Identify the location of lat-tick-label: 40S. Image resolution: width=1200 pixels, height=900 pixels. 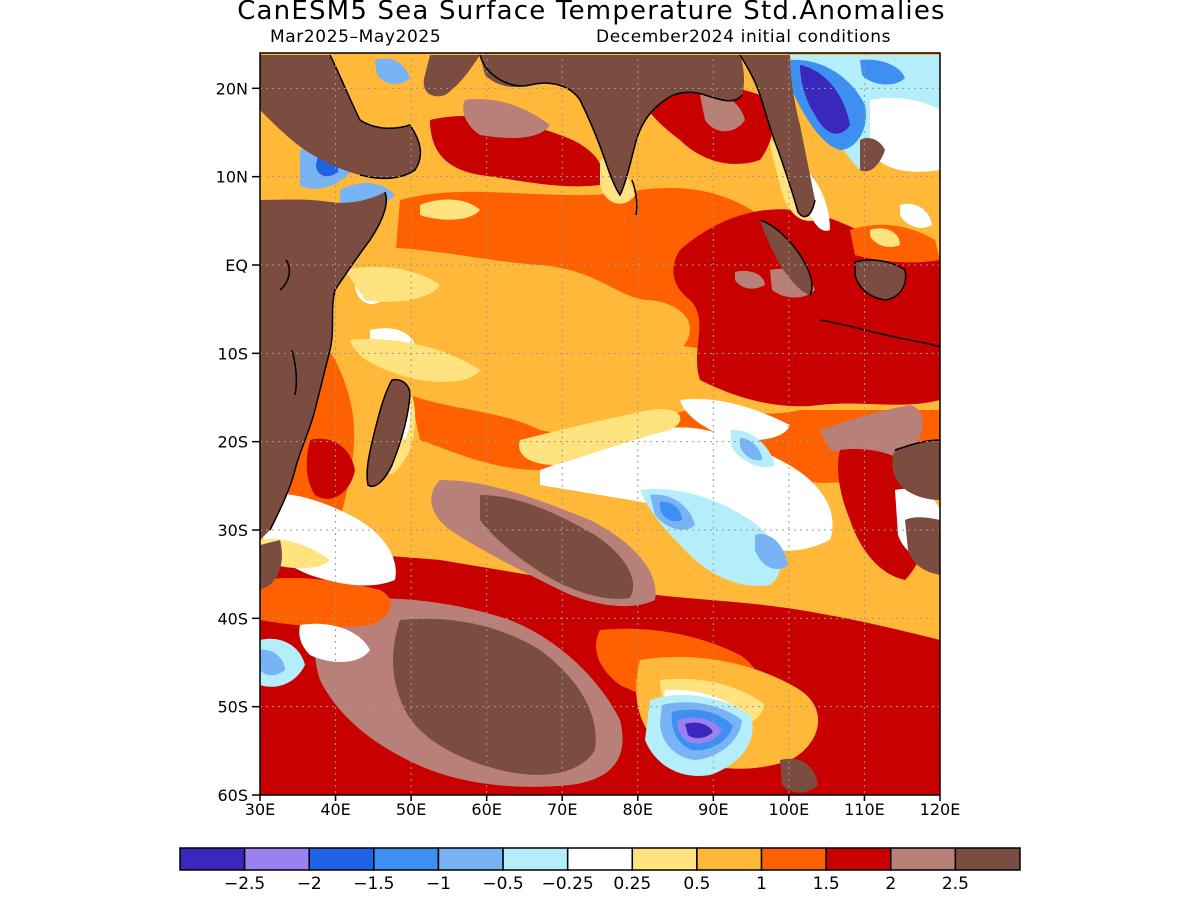
(232, 618).